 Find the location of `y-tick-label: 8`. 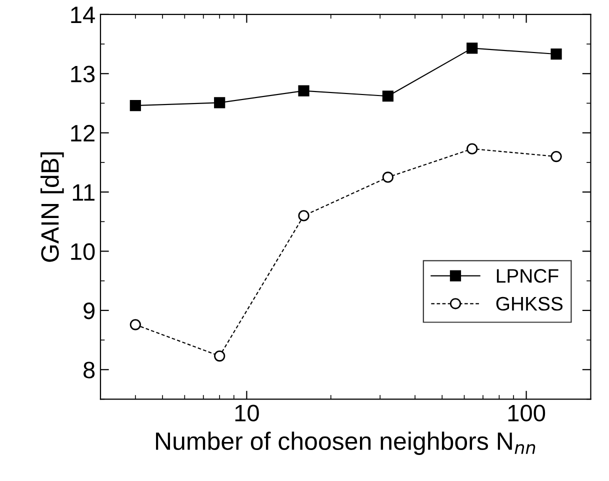

y-tick-label: 8 is located at coordinates (89, 370).